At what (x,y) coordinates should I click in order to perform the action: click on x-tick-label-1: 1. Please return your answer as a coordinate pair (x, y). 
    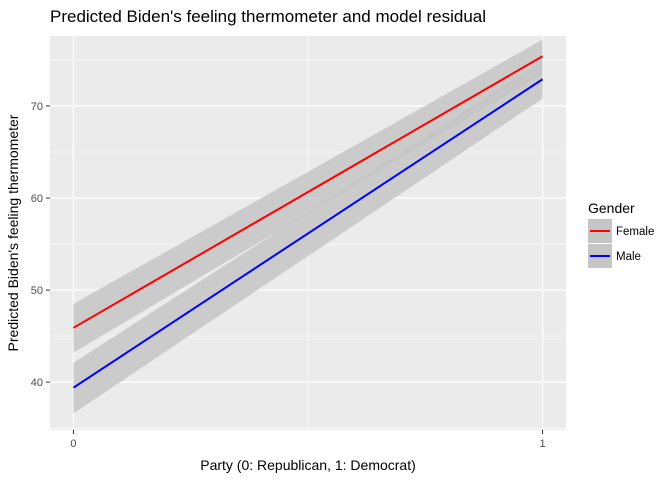
    Looking at the image, I should click on (542, 444).